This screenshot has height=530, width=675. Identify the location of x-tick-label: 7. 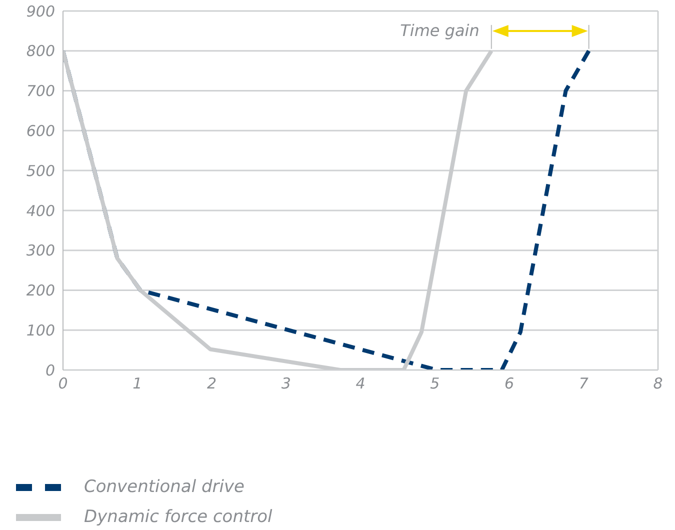
(583, 383).